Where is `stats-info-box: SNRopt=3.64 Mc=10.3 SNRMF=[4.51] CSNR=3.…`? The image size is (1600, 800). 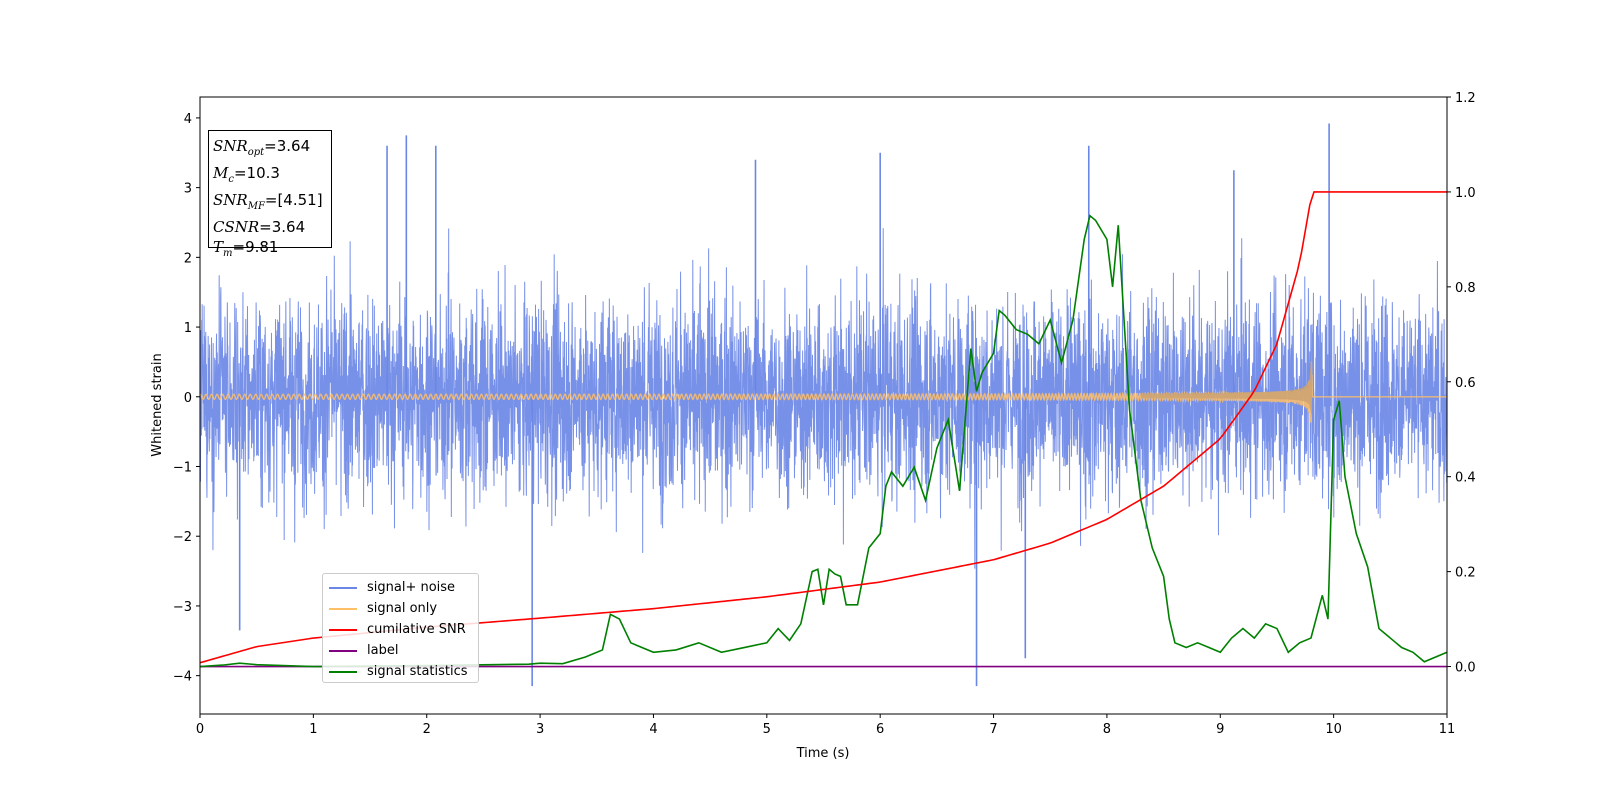
stats-info-box: SNRopt=3.64 Mc=10.3 SNRMF=[4.51] CSNR=3.… is located at coordinates (270, 194).